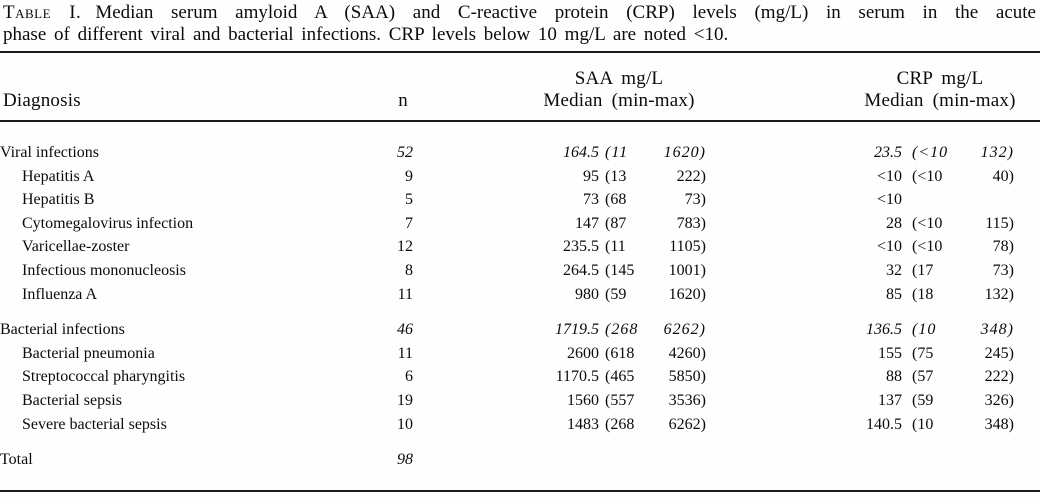 Image resolution: width=1040 pixels, height=500 pixels. Describe the element at coordinates (958, 377) in the screenshot. I see `crp-range-cell: (57 222)` at that location.